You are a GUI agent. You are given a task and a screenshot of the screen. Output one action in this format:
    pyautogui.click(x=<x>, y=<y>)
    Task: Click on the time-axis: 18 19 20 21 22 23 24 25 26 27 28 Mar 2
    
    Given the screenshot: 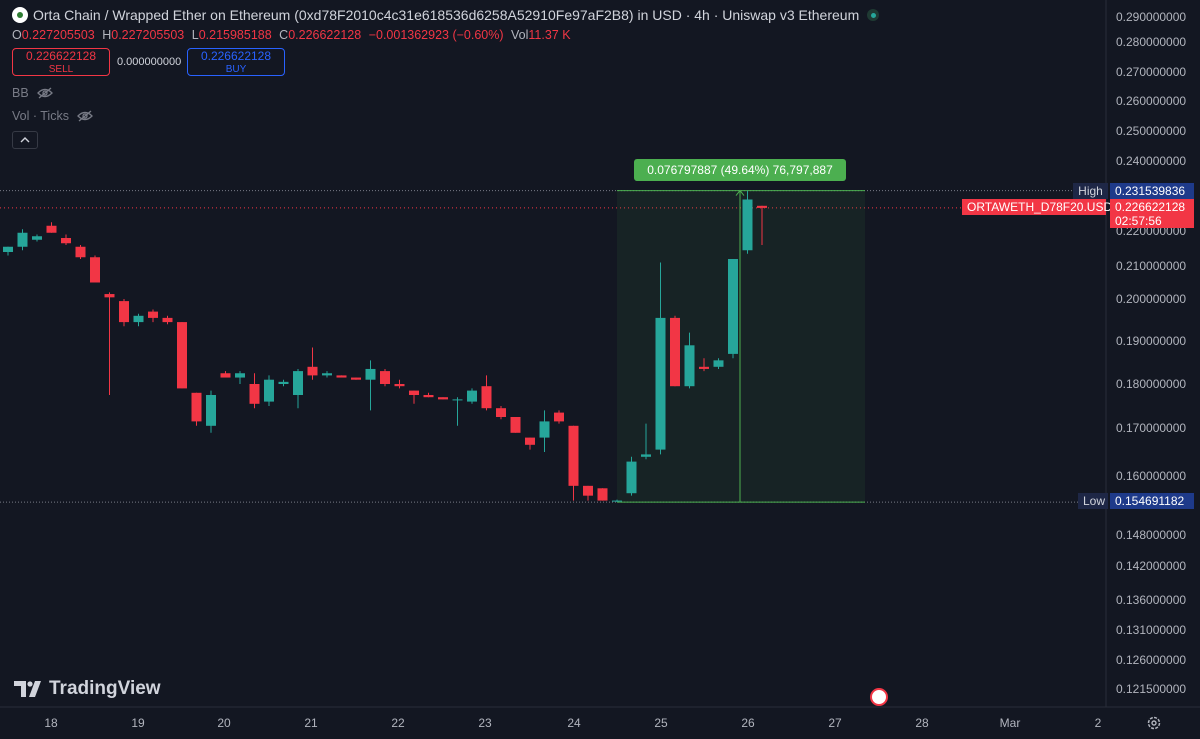 What is the action you would take?
    pyautogui.click(x=572, y=723)
    